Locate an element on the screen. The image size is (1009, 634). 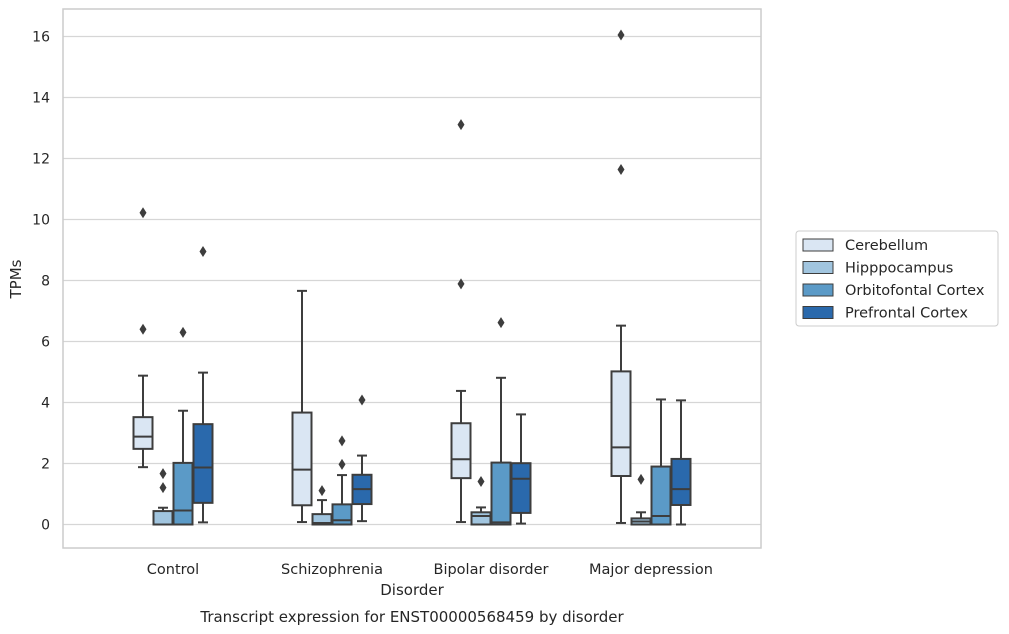
y-tick-label: 12 is located at coordinates (41, 160).